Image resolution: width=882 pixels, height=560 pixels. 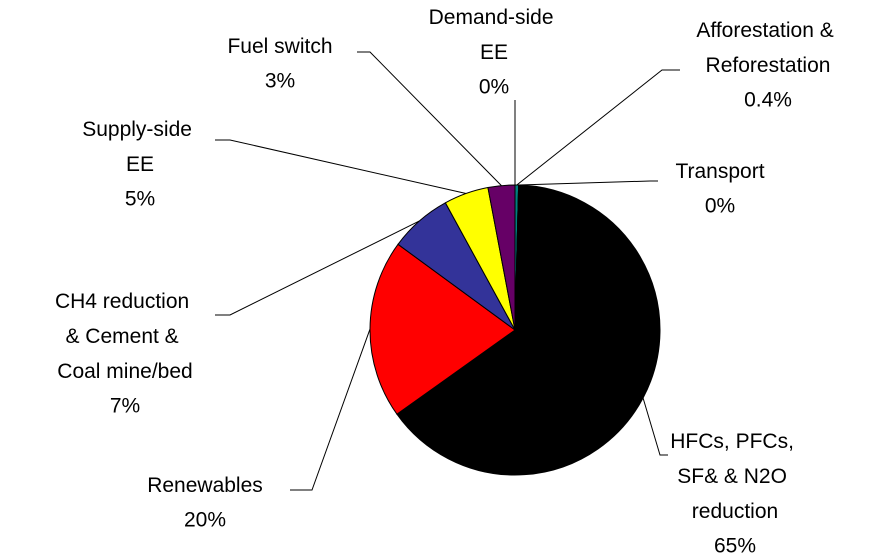 What do you see at coordinates (125, 406) in the screenshot?
I see `value-label: 7%` at bounding box center [125, 406].